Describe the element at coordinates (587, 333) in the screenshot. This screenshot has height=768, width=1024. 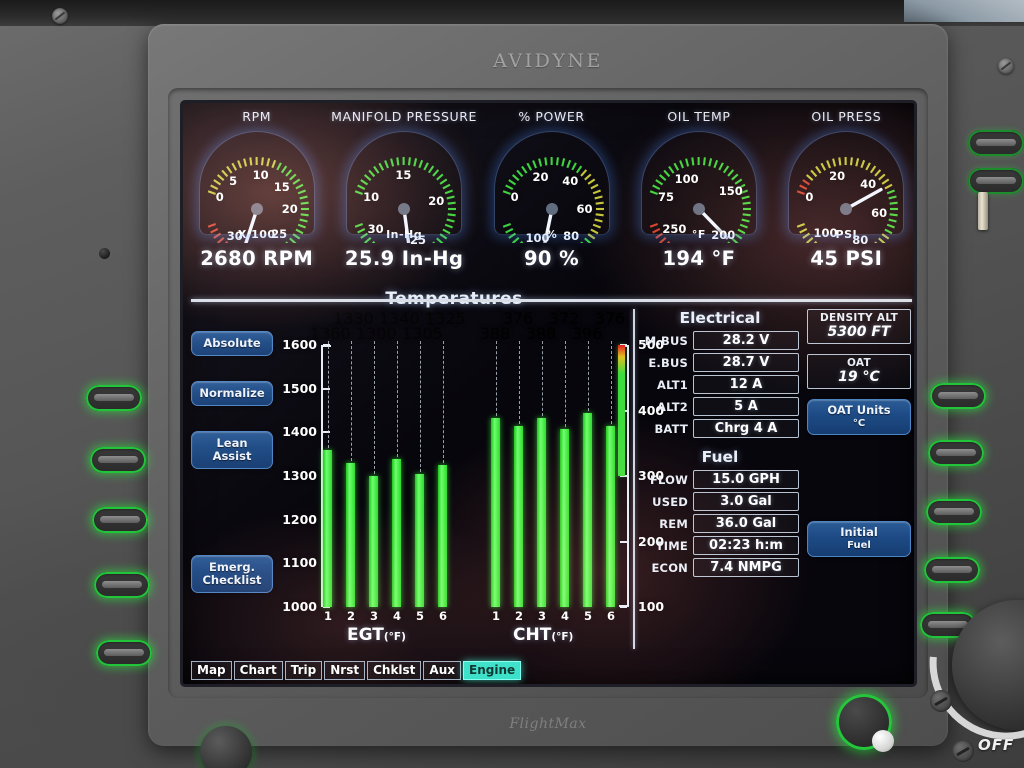
I see `chart-value-label: 396` at that location.